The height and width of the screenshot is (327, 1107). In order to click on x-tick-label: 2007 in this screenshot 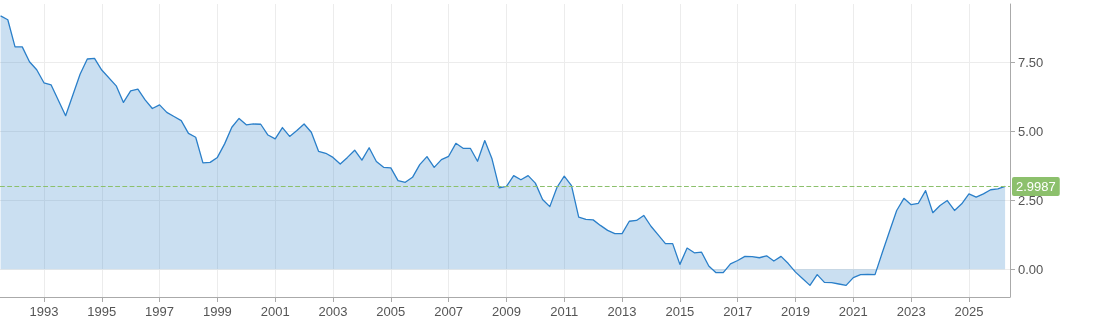, I will do `click(449, 311)`.